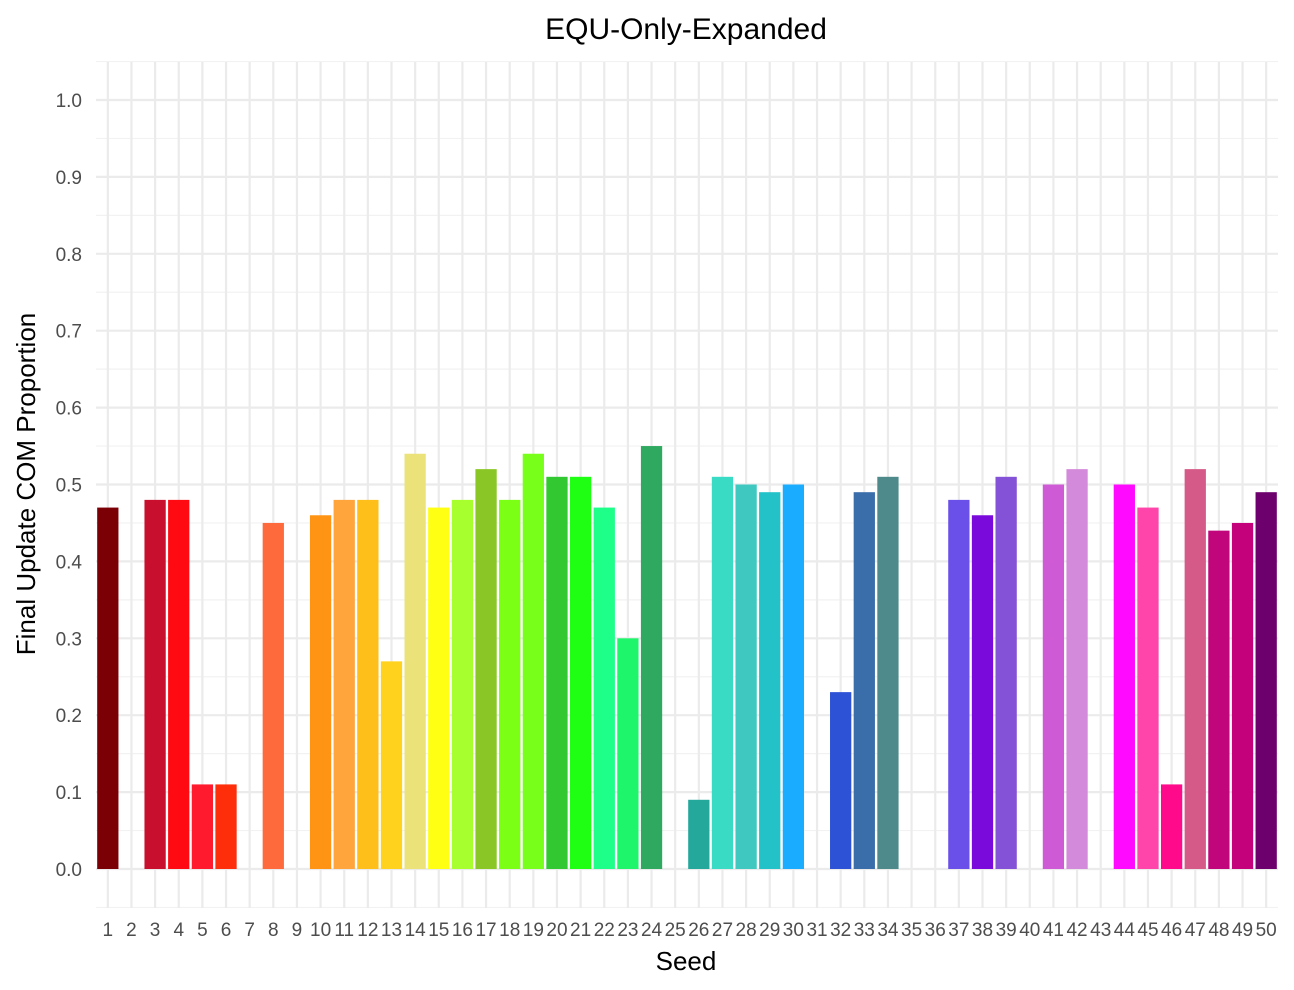 The image size is (1294, 990). What do you see at coordinates (1006, 930) in the screenshot?
I see `x-tick-label: 39` at bounding box center [1006, 930].